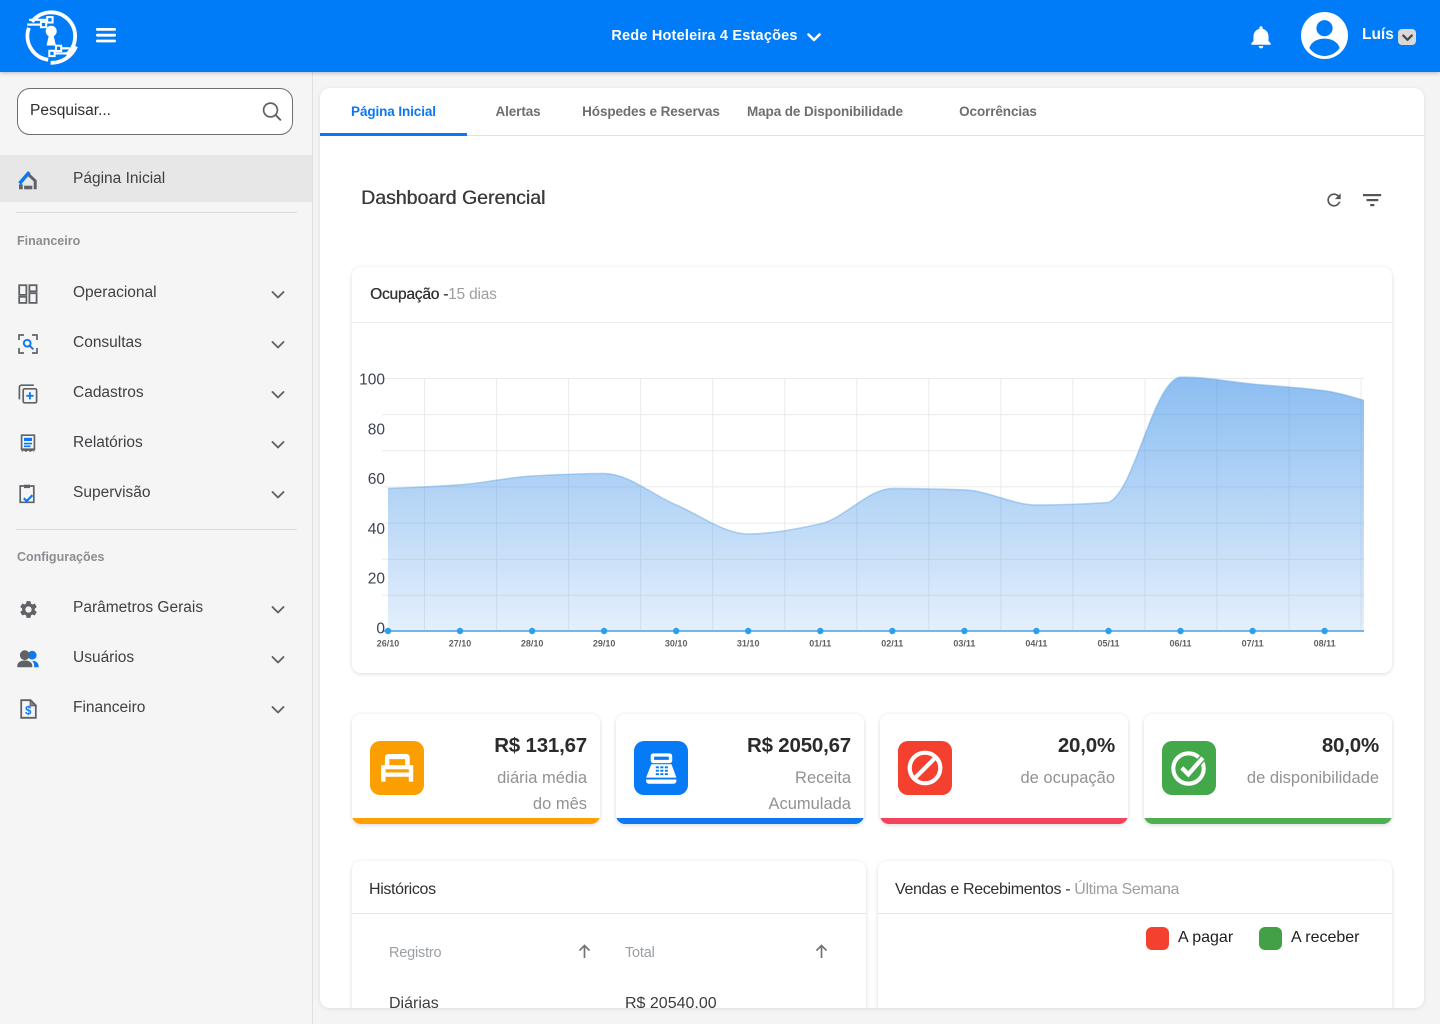  What do you see at coordinates (532, 644) in the screenshot?
I see `svg-text: 28/10` at bounding box center [532, 644].